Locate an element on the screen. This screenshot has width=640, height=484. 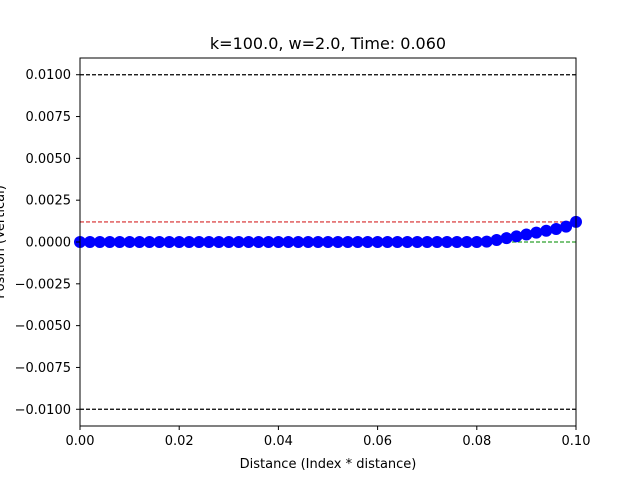
y-tick-label: −0.0100 is located at coordinates (43, 410).